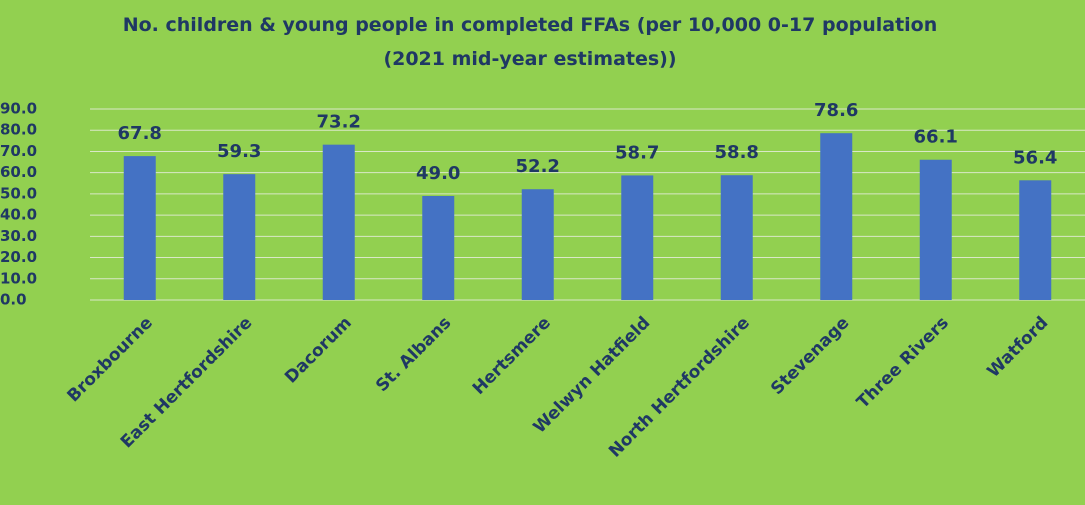 Image resolution: width=1085 pixels, height=505 pixels. I want to click on value-label: 56.4, so click(1035, 157).